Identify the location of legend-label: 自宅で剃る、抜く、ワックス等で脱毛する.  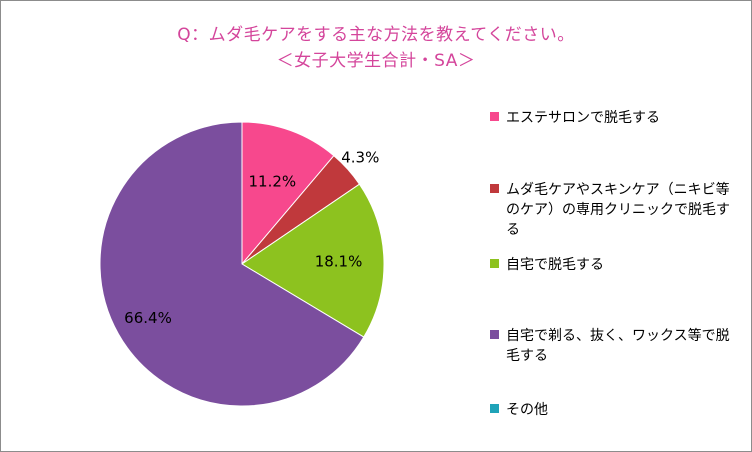
(618, 346).